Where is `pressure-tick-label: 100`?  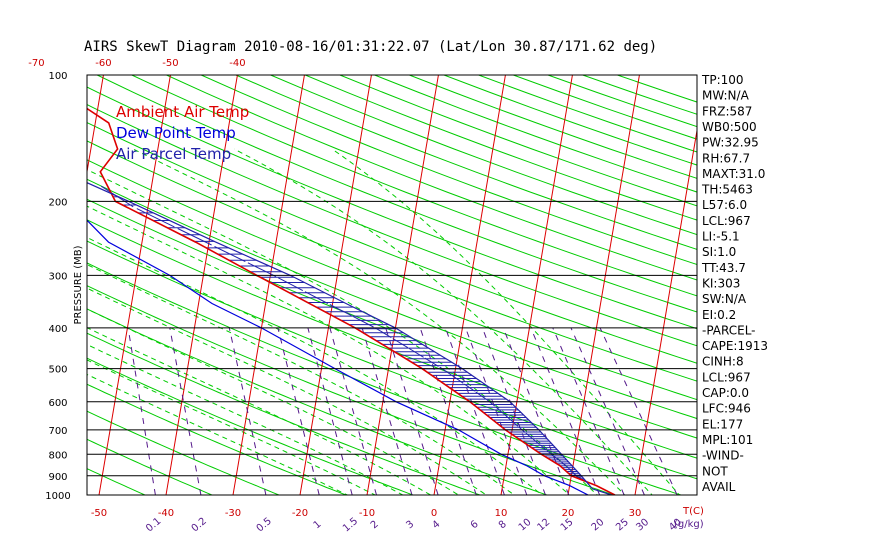
pressure-tick-label: 100 is located at coordinates (57, 76).